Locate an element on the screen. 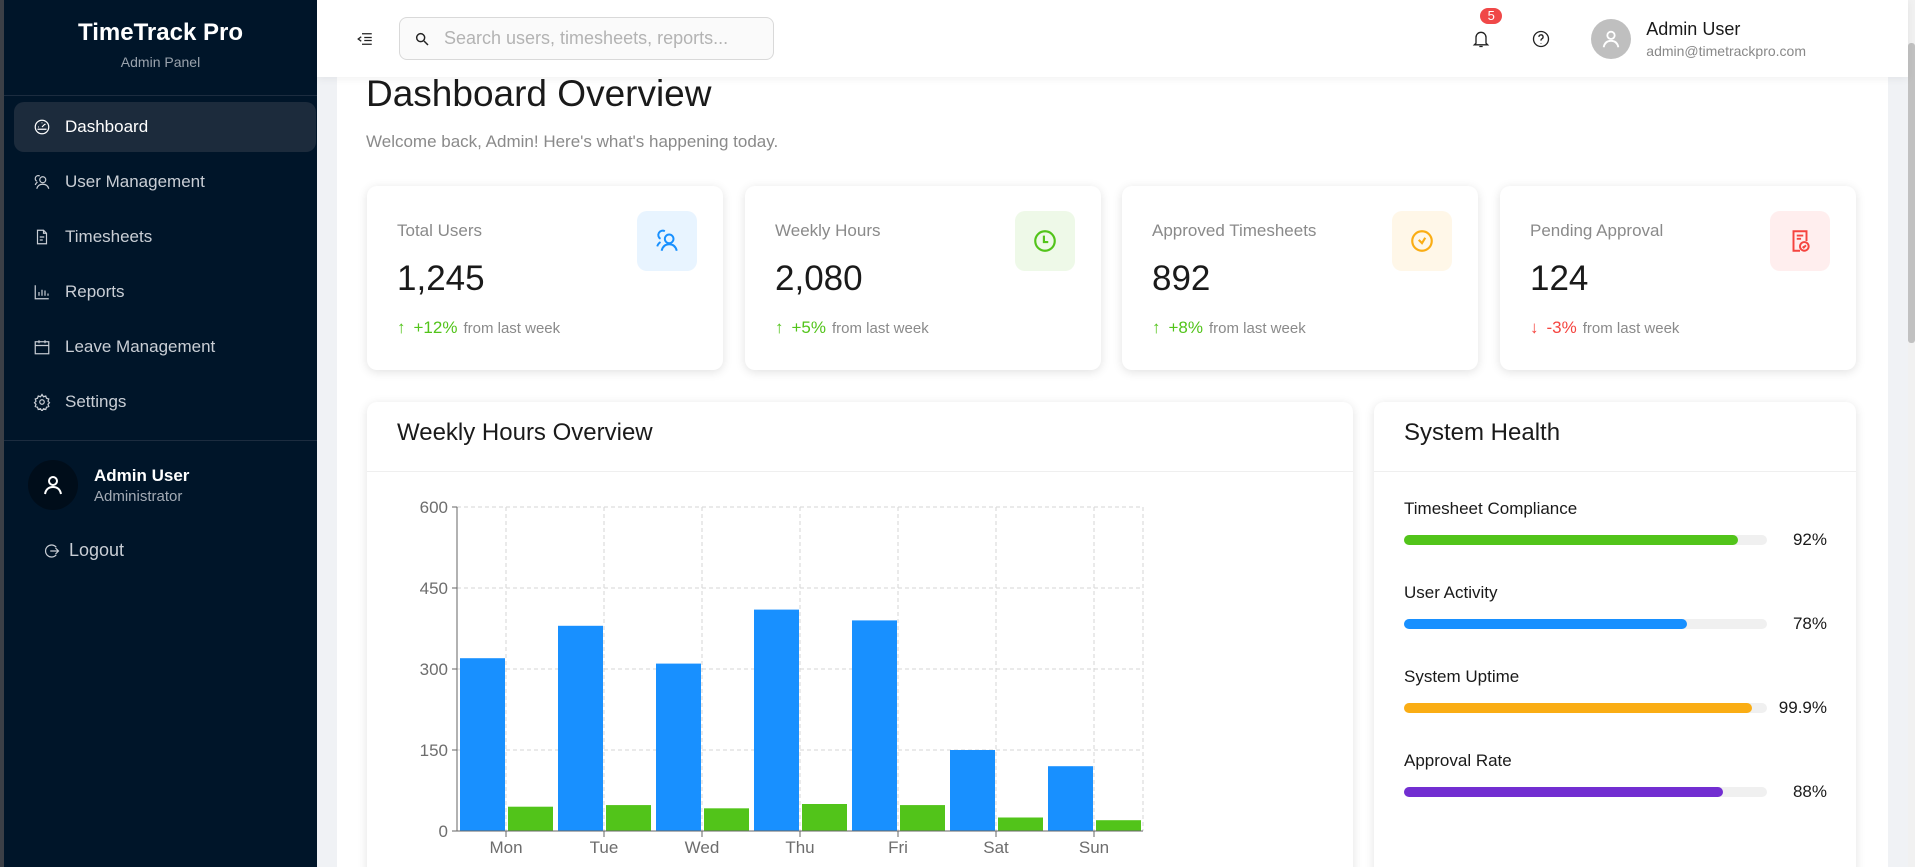 The height and width of the screenshot is (867, 1915). stat-value: 124 is located at coordinates (1559, 278).